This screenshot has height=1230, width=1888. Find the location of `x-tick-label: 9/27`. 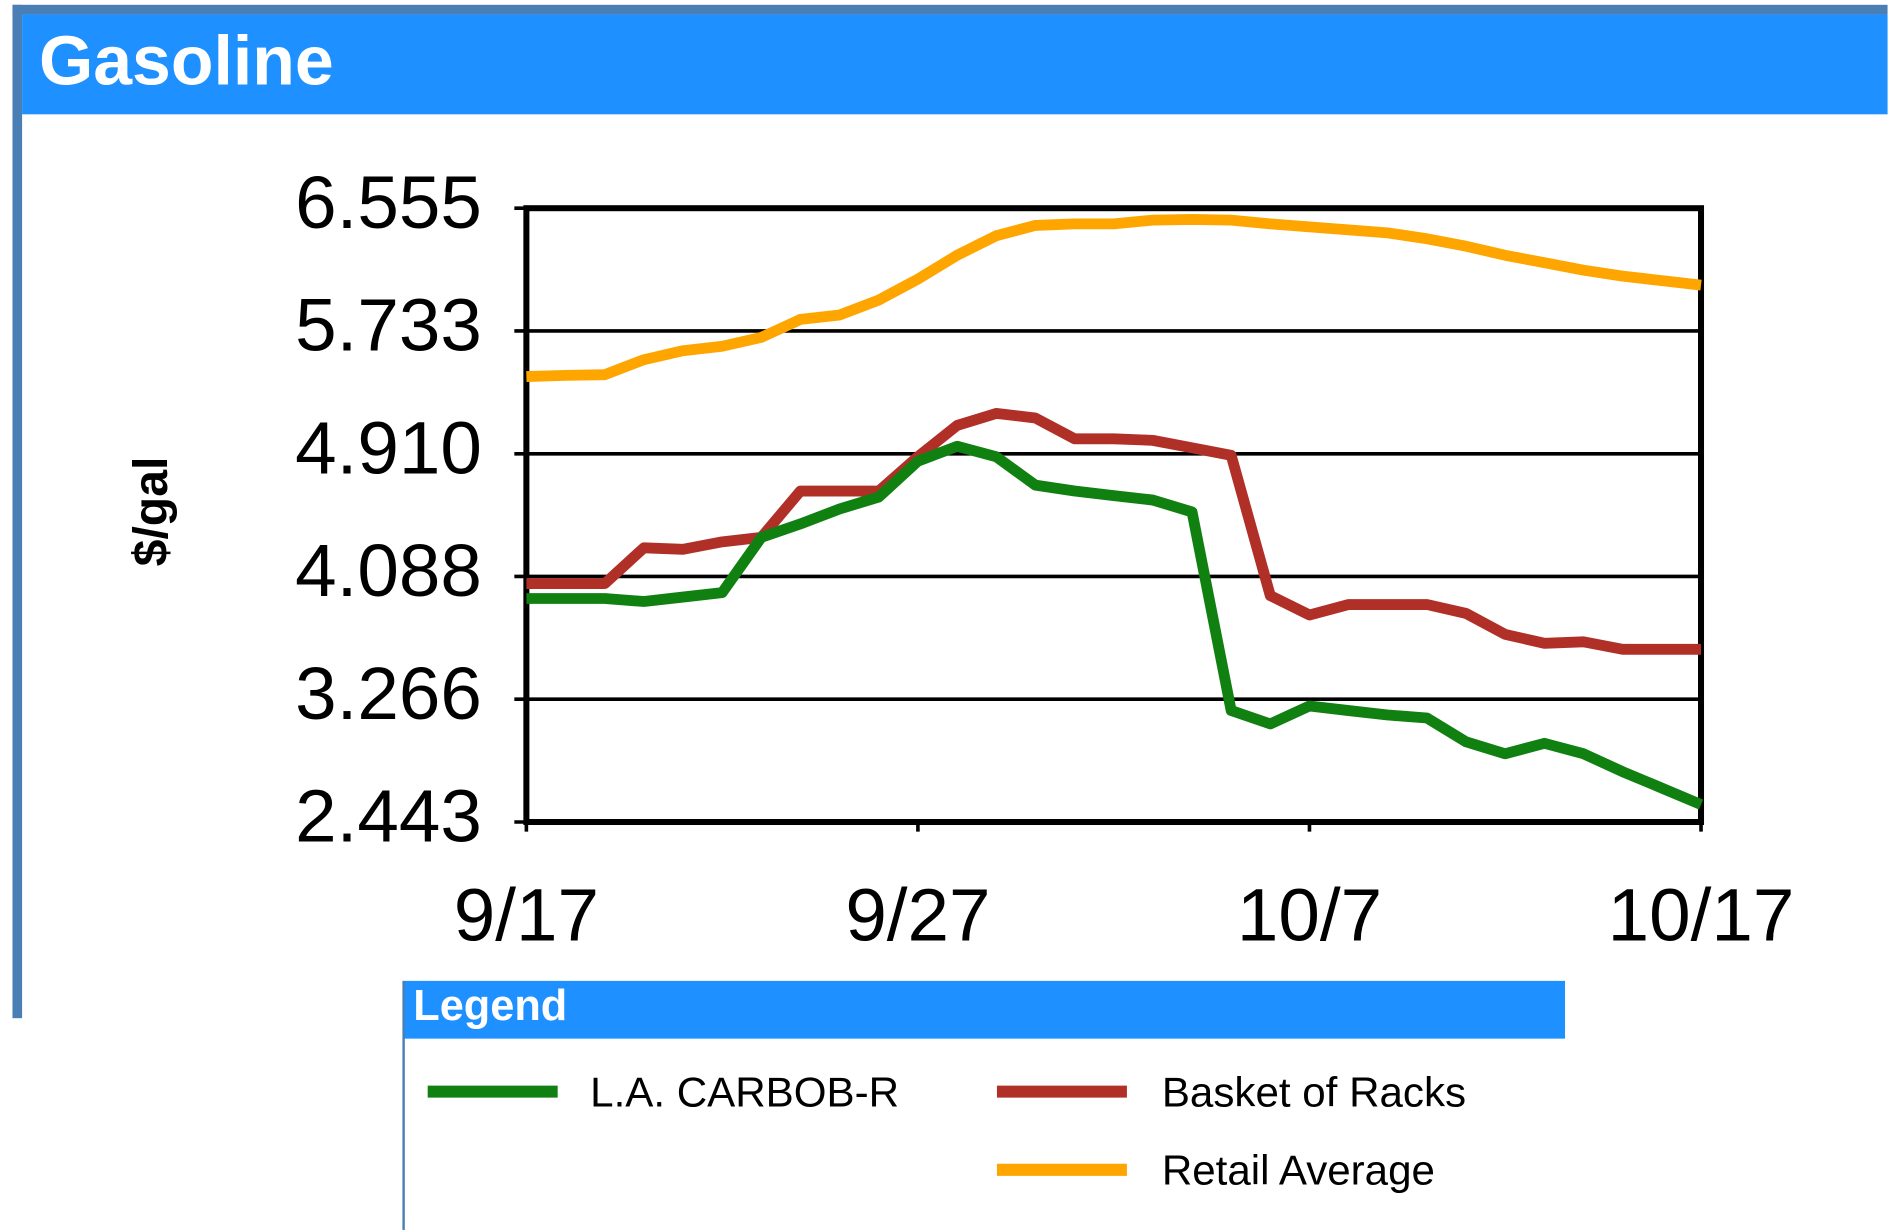

x-tick-label: 9/27 is located at coordinates (917, 914).